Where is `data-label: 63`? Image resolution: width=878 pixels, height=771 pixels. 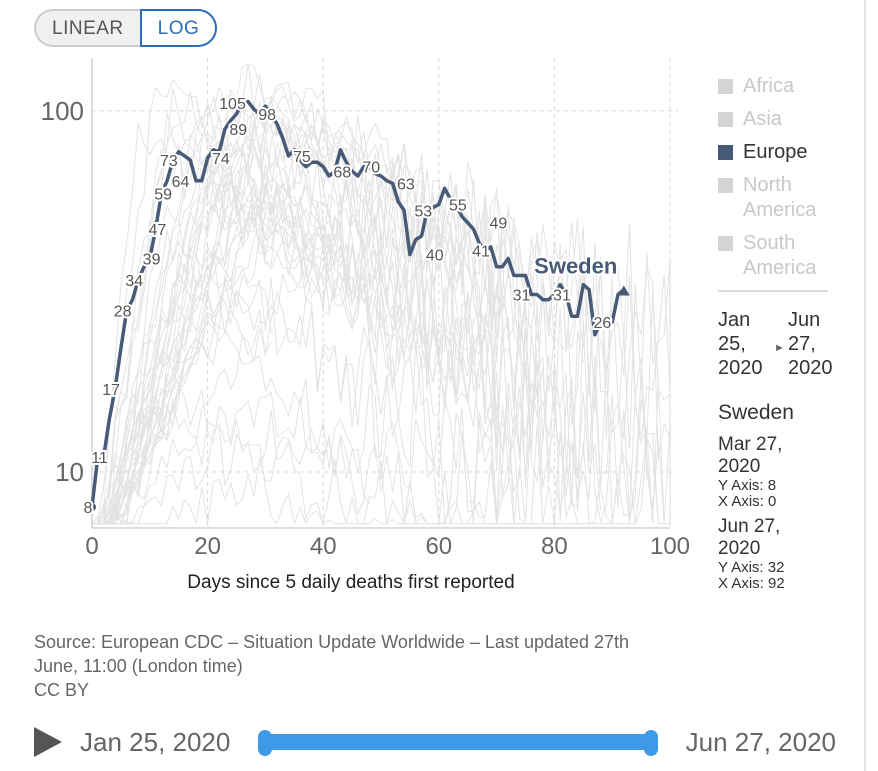 data-label: 63 is located at coordinates (406, 184).